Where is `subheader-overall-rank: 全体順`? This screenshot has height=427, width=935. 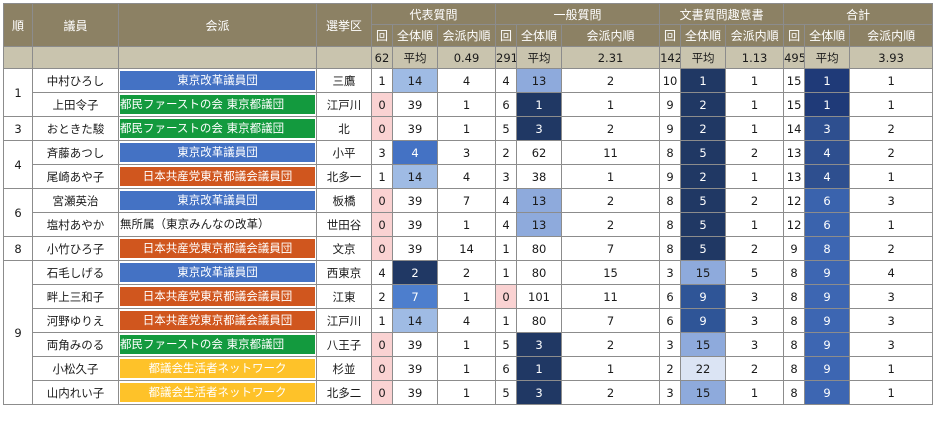
subheader-overall-rank: 全体順 is located at coordinates (539, 35).